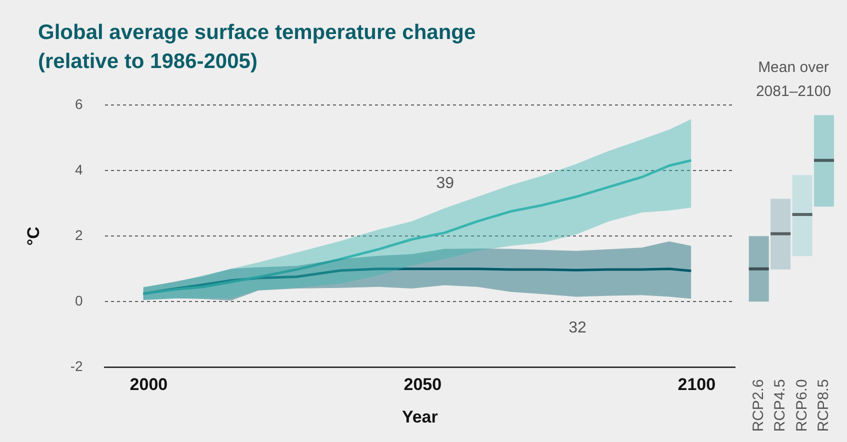 The image size is (847, 442). I want to click on y-tick-label: 6, so click(79, 104).